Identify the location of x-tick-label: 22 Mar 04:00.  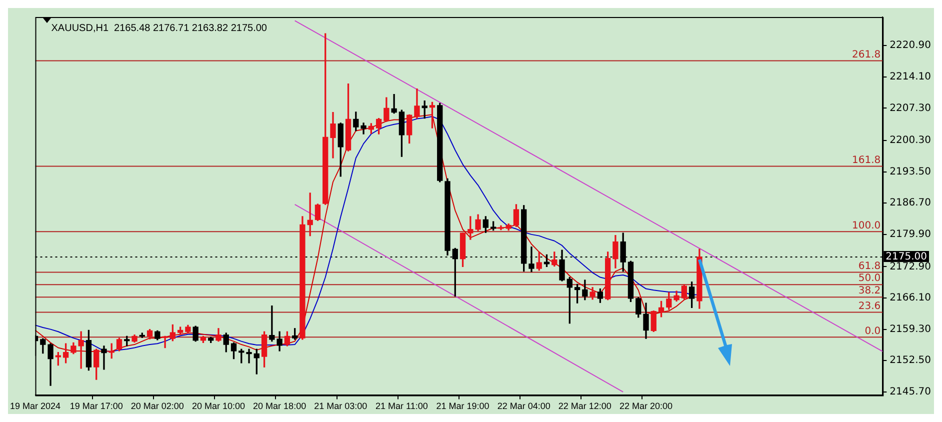
(523, 406).